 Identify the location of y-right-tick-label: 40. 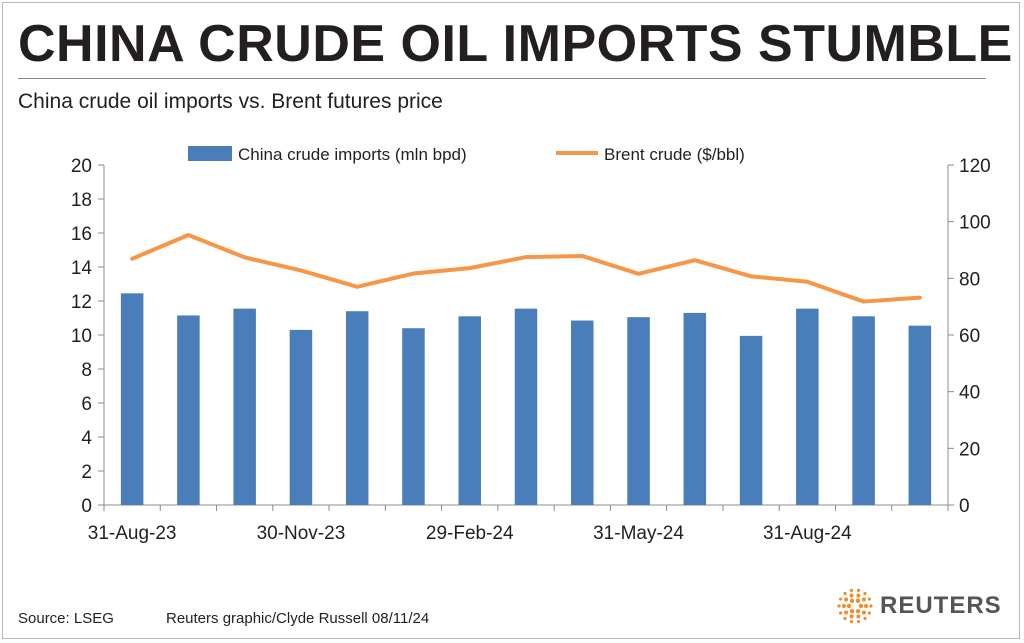
(969, 393).